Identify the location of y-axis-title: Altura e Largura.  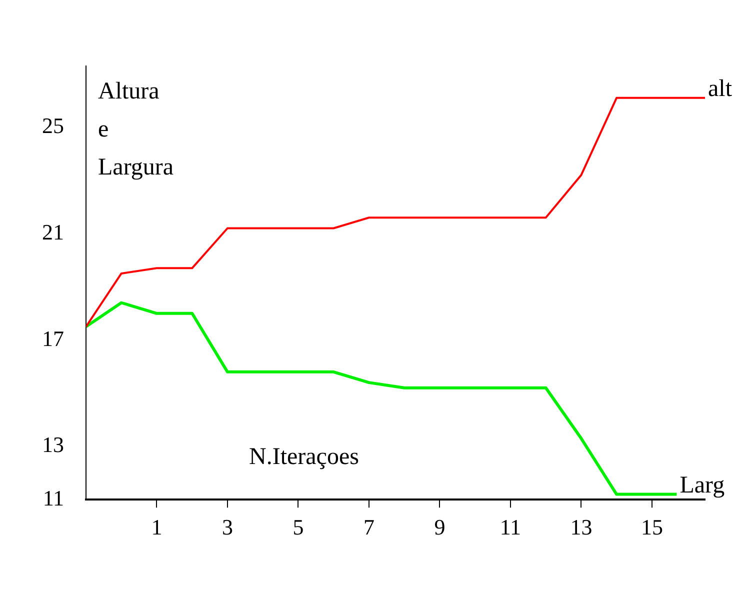
(136, 129).